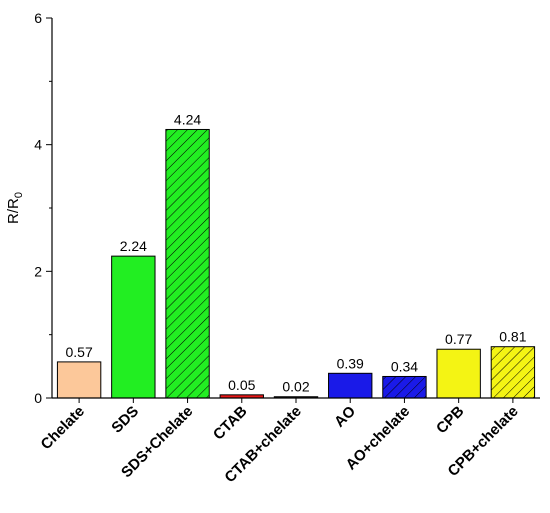 This screenshot has height=513, width=550. I want to click on y-axis-title-subscript: 0, so click(19, 195).